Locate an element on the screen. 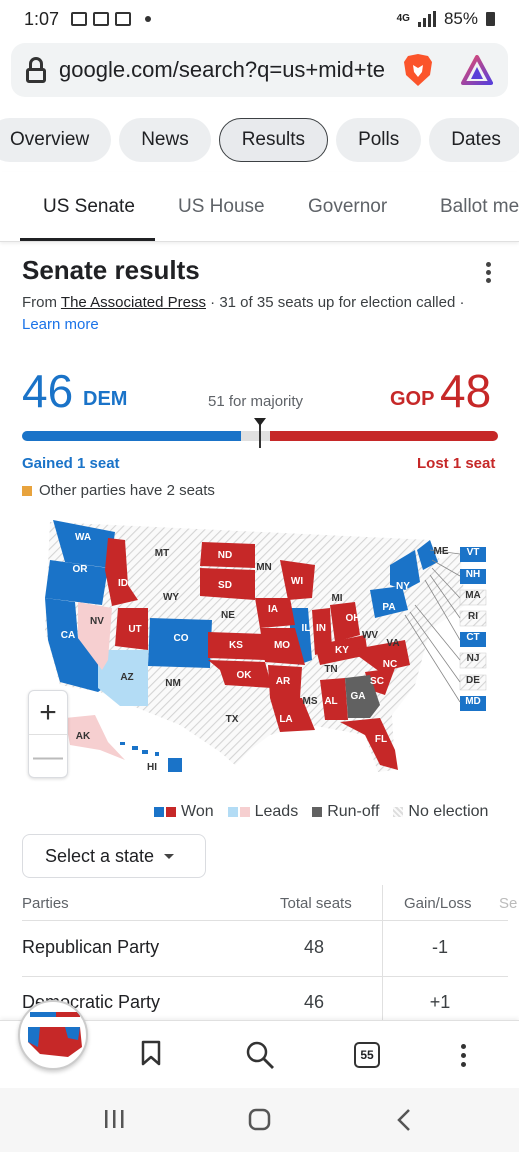  state-fl is located at coordinates (369, 744).